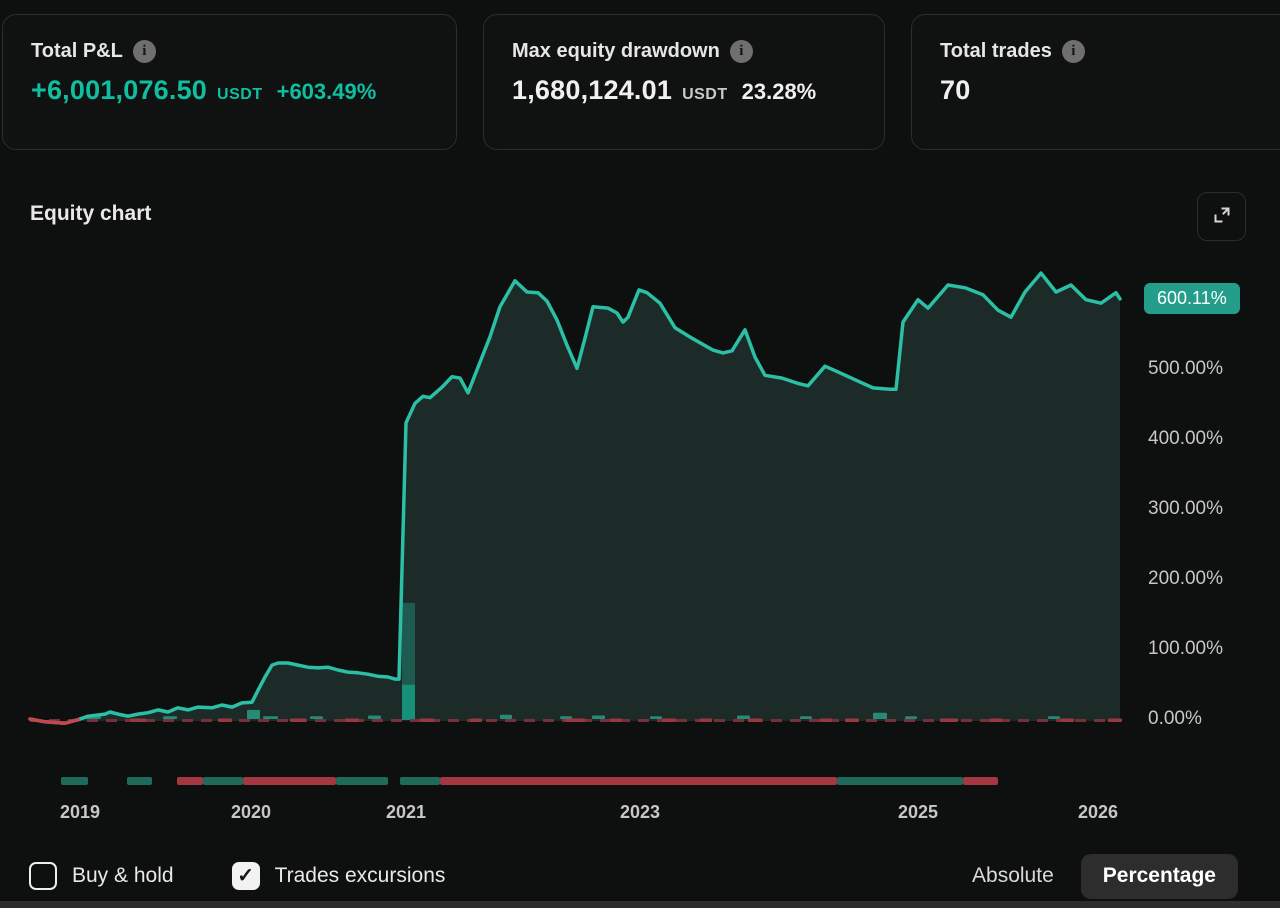 This screenshot has width=1280, height=908. Describe the element at coordinates (229, 82) in the screenshot. I see `stat-card-total-pnl: Total P&L i +6,001,076.50 USDT +603.49%` at that location.